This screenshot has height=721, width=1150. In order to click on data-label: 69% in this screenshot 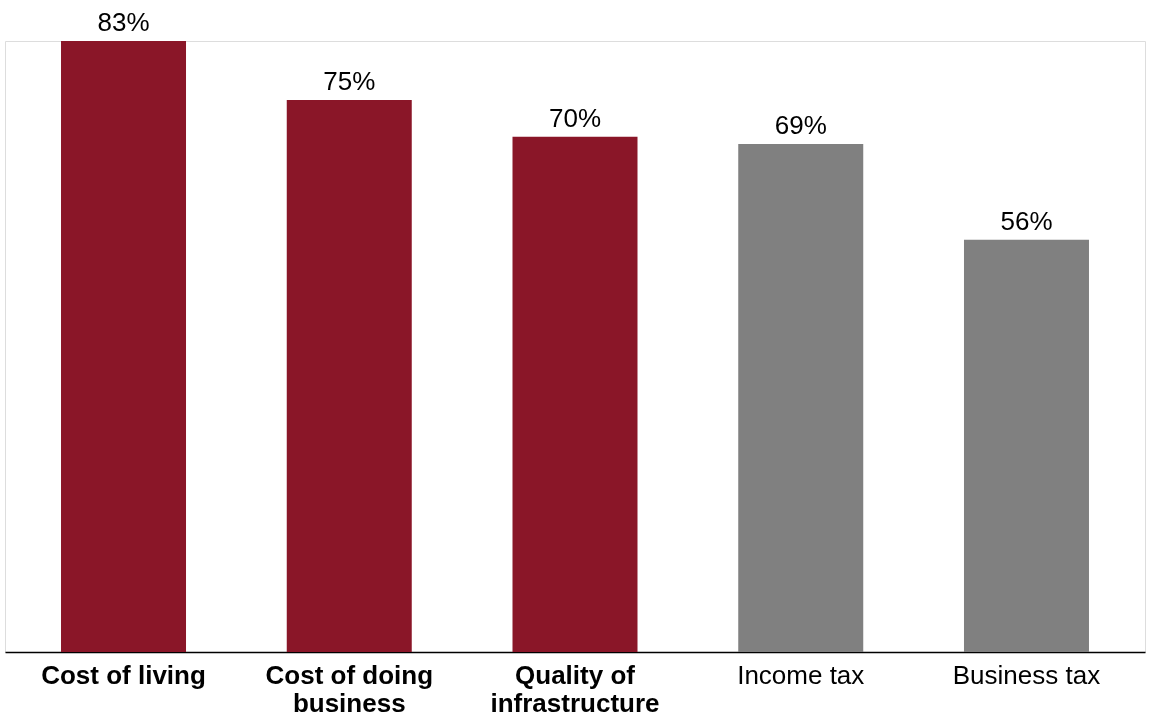, I will do `click(800, 125)`.